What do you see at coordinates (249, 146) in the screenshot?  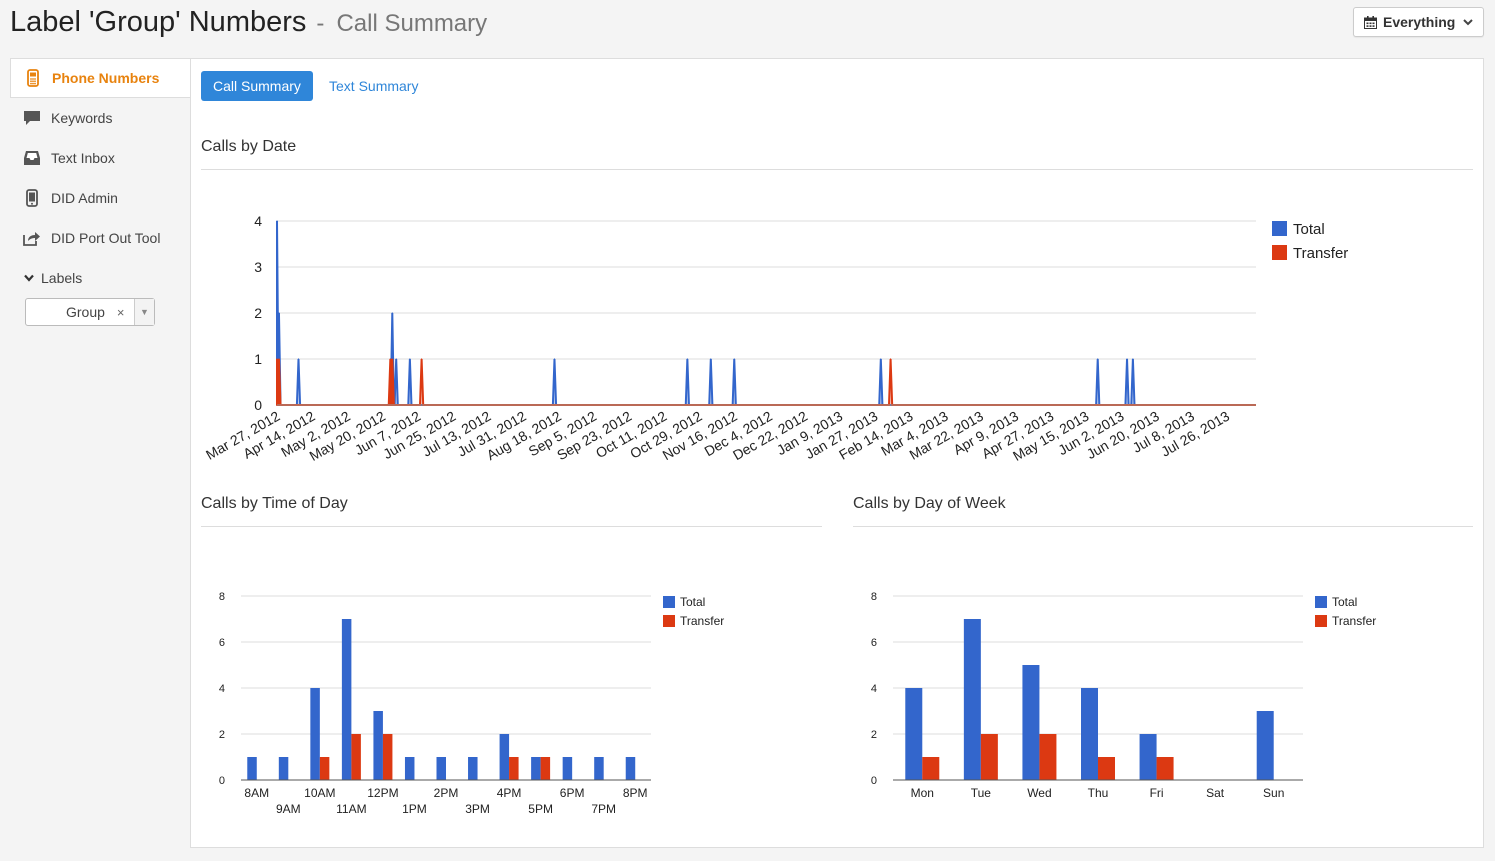 I see `calls-by-date-heading: Calls by Date` at bounding box center [249, 146].